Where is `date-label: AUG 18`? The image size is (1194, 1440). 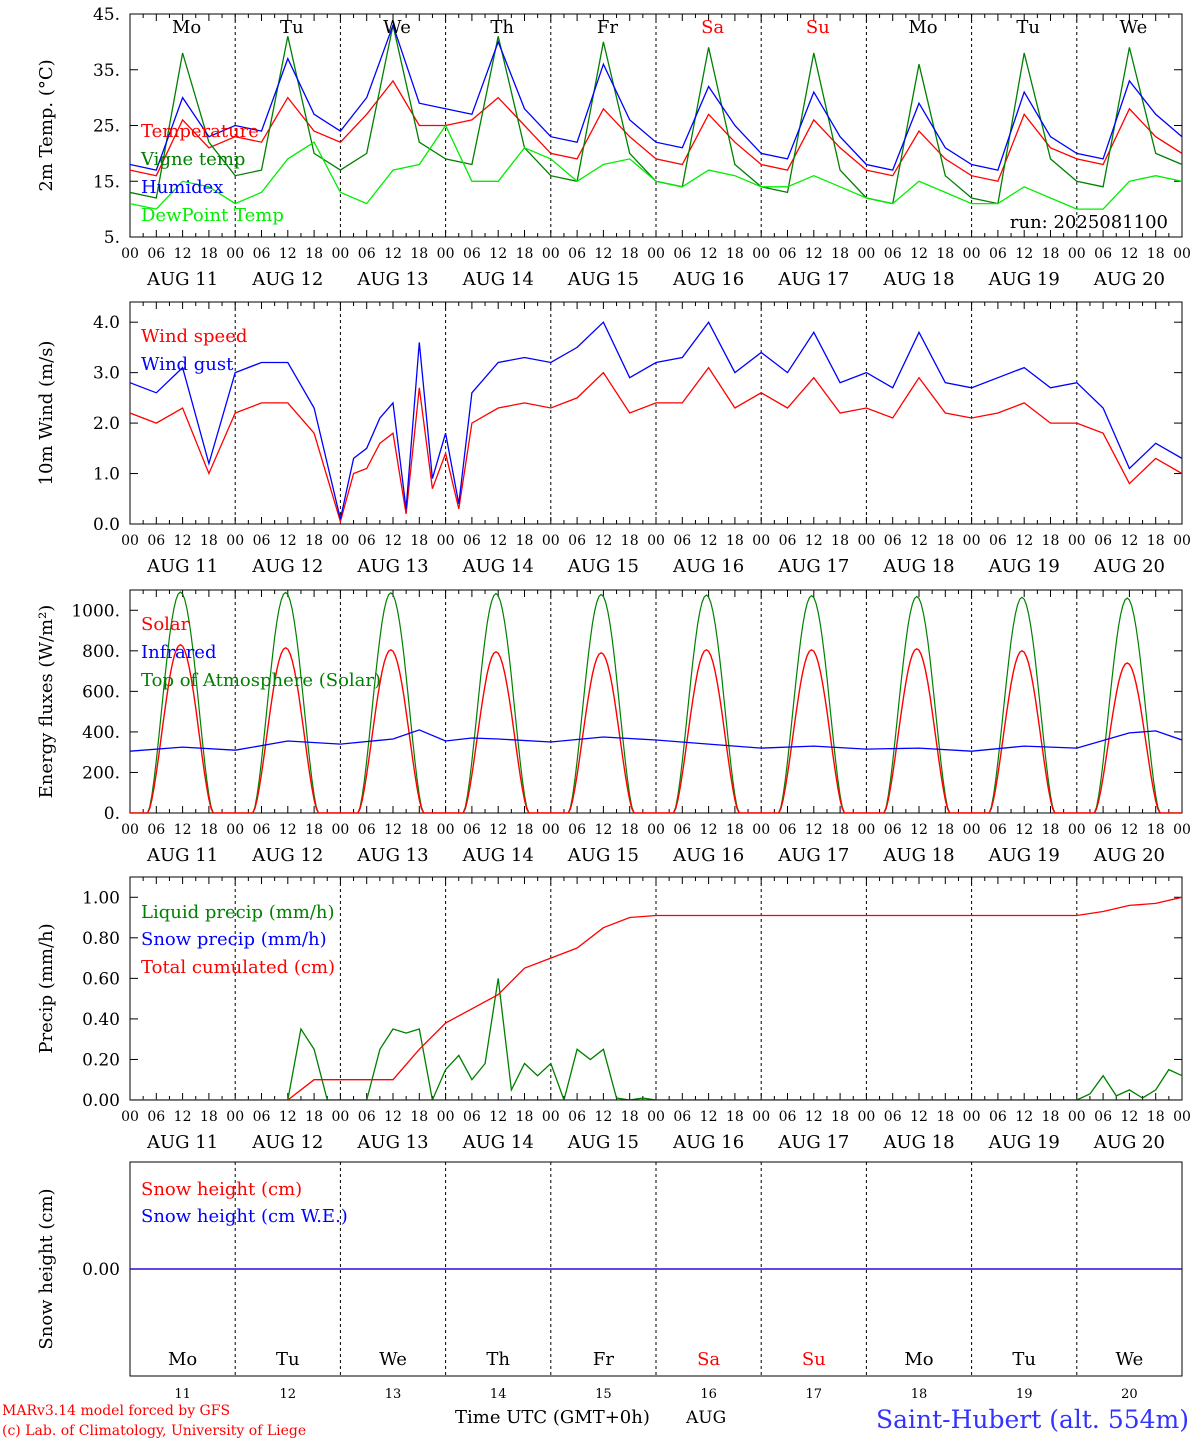
date-label: AUG 18 is located at coordinates (918, 279).